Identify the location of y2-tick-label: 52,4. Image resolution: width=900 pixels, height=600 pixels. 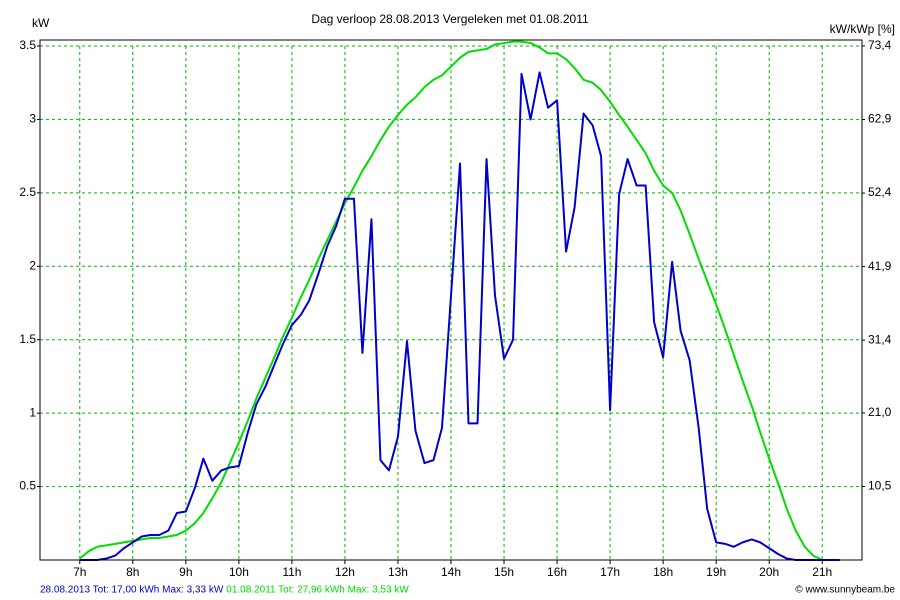
(880, 192).